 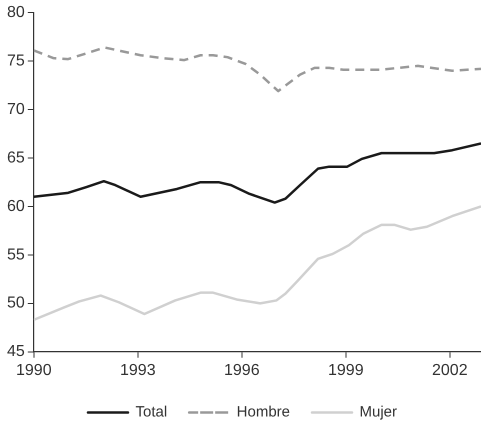 What do you see at coordinates (263, 412) in the screenshot?
I see `legend-label: Hombre` at bounding box center [263, 412].